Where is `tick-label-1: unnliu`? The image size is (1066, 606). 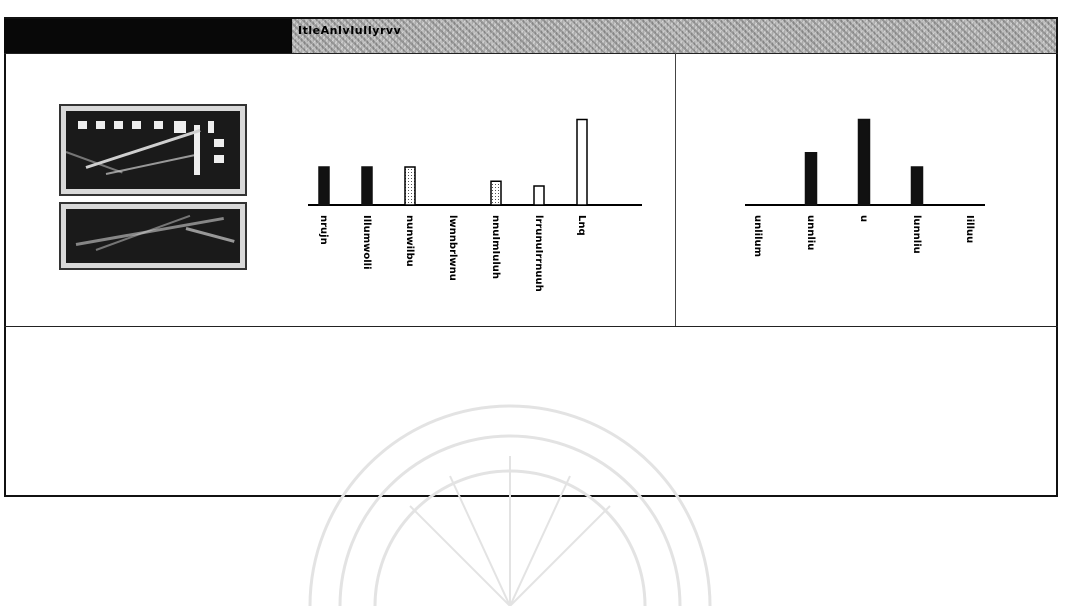 tick-label-1: unnliu is located at coordinates (810, 232).